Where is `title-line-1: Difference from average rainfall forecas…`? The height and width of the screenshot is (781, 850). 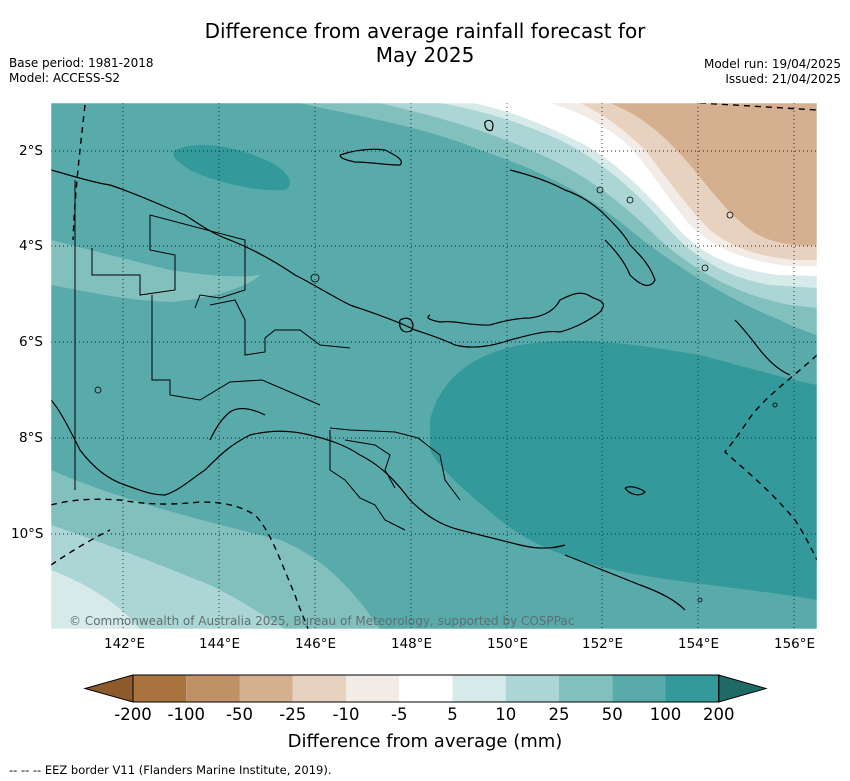
title-line-1: Difference from average rainfall forecas… is located at coordinates (425, 31).